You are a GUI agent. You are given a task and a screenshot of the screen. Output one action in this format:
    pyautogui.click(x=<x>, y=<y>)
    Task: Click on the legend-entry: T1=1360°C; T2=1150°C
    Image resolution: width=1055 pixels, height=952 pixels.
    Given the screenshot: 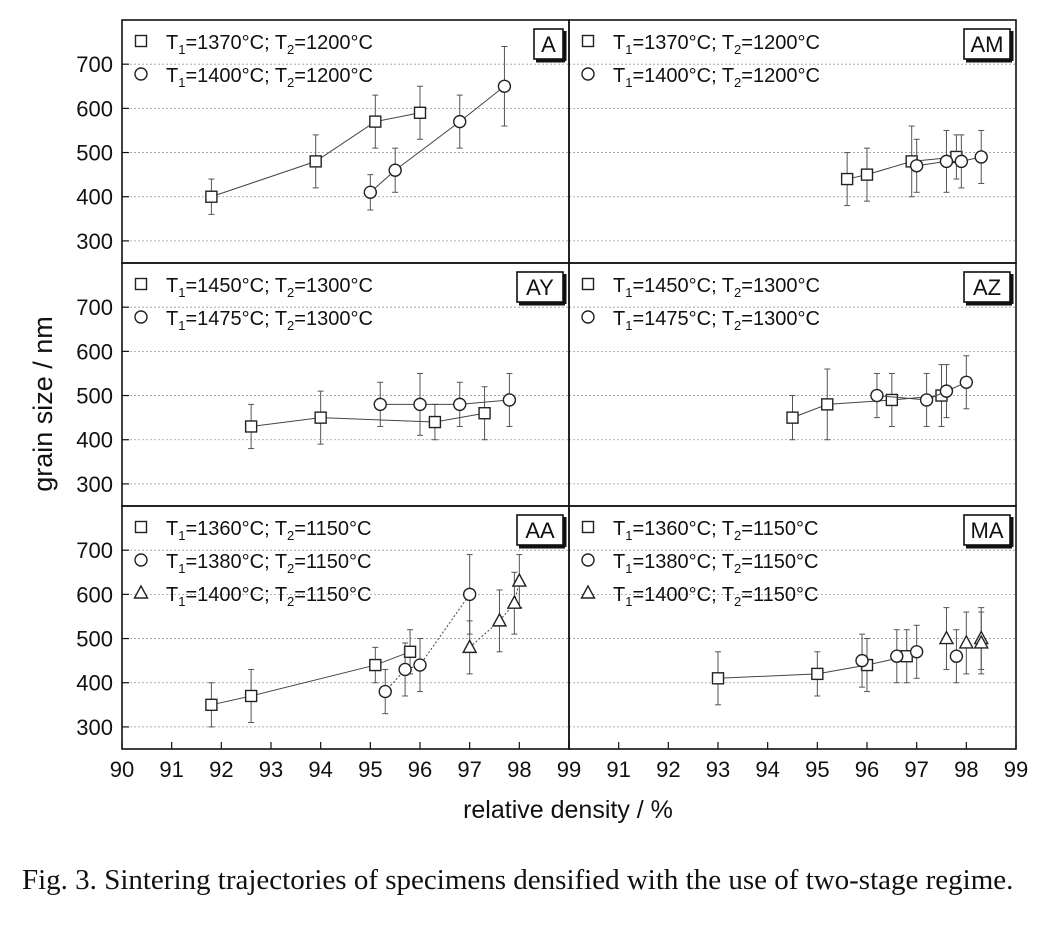 What is the action you would take?
    pyautogui.click(x=699, y=530)
    